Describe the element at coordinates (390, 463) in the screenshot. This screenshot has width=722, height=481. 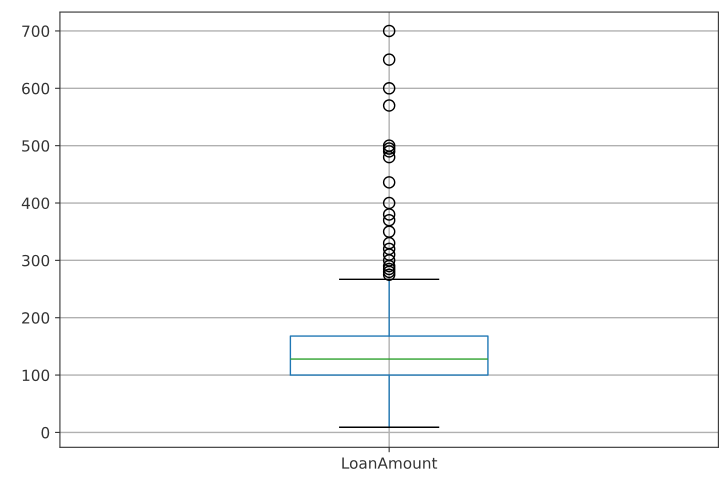
I see `x-tick-label: LoanAmount` at that location.